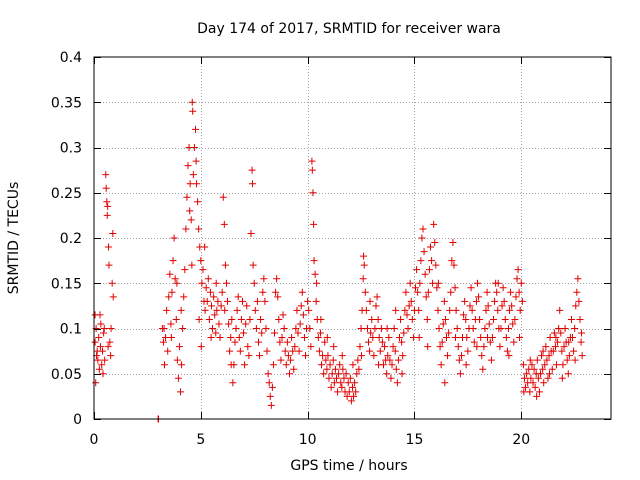 The height and width of the screenshot is (480, 640). Describe the element at coordinates (66, 375) in the screenshot. I see `y-tick-label: 0.05` at that location.